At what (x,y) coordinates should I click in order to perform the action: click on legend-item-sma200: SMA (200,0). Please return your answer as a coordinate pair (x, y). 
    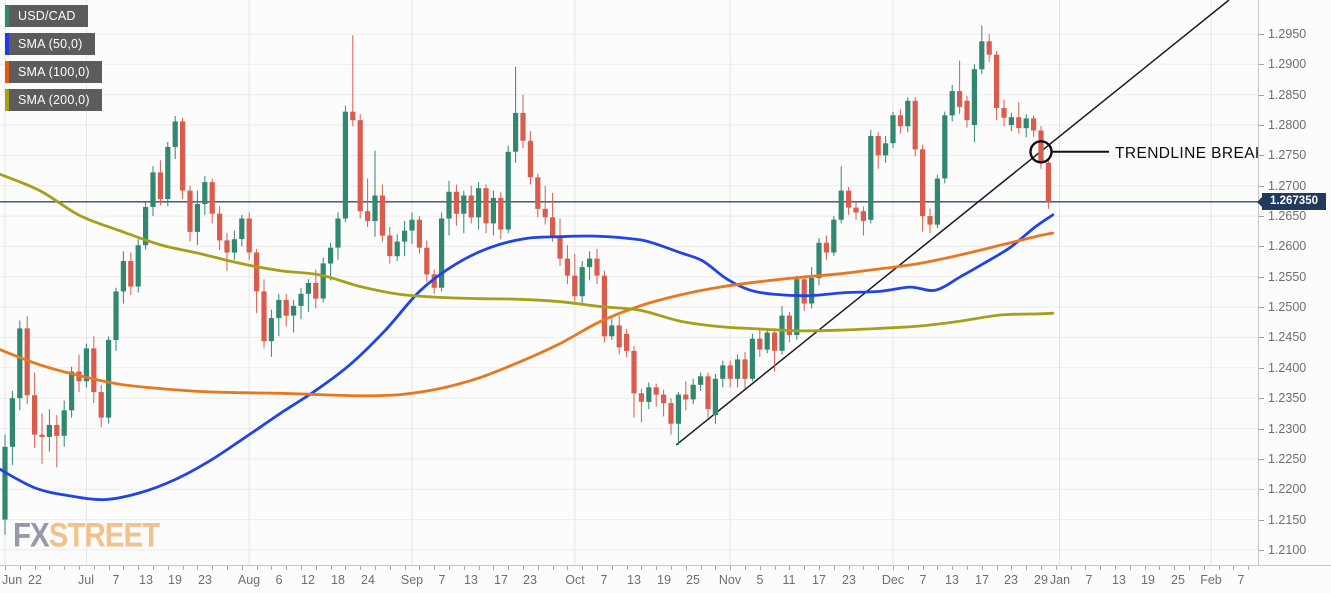
    Looking at the image, I should click on (53, 100).